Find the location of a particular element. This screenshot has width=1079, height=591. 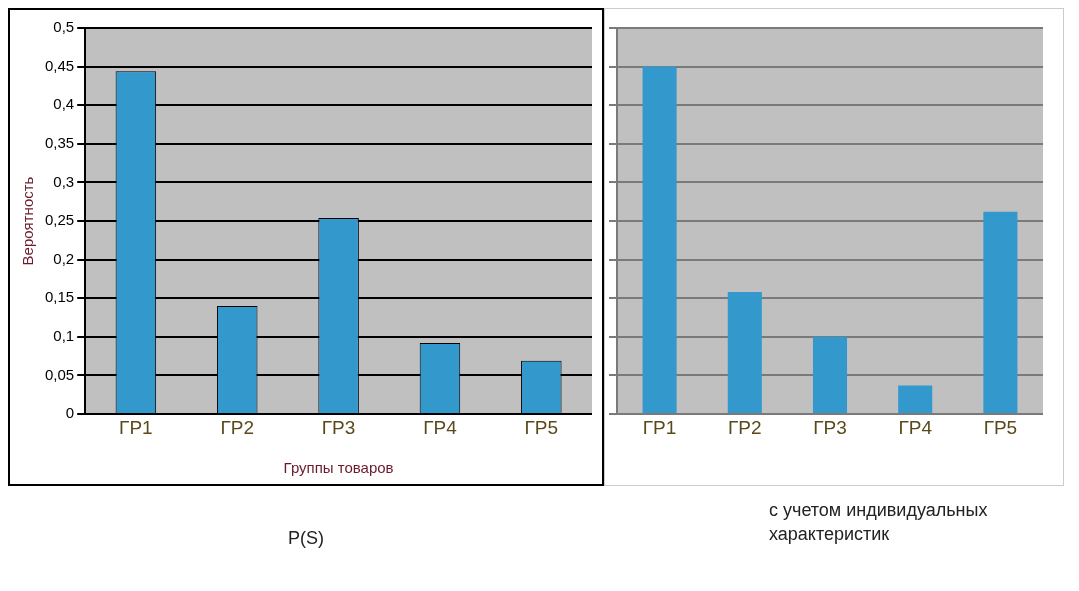

y-tick-label: 0,1 is located at coordinates (64, 335).